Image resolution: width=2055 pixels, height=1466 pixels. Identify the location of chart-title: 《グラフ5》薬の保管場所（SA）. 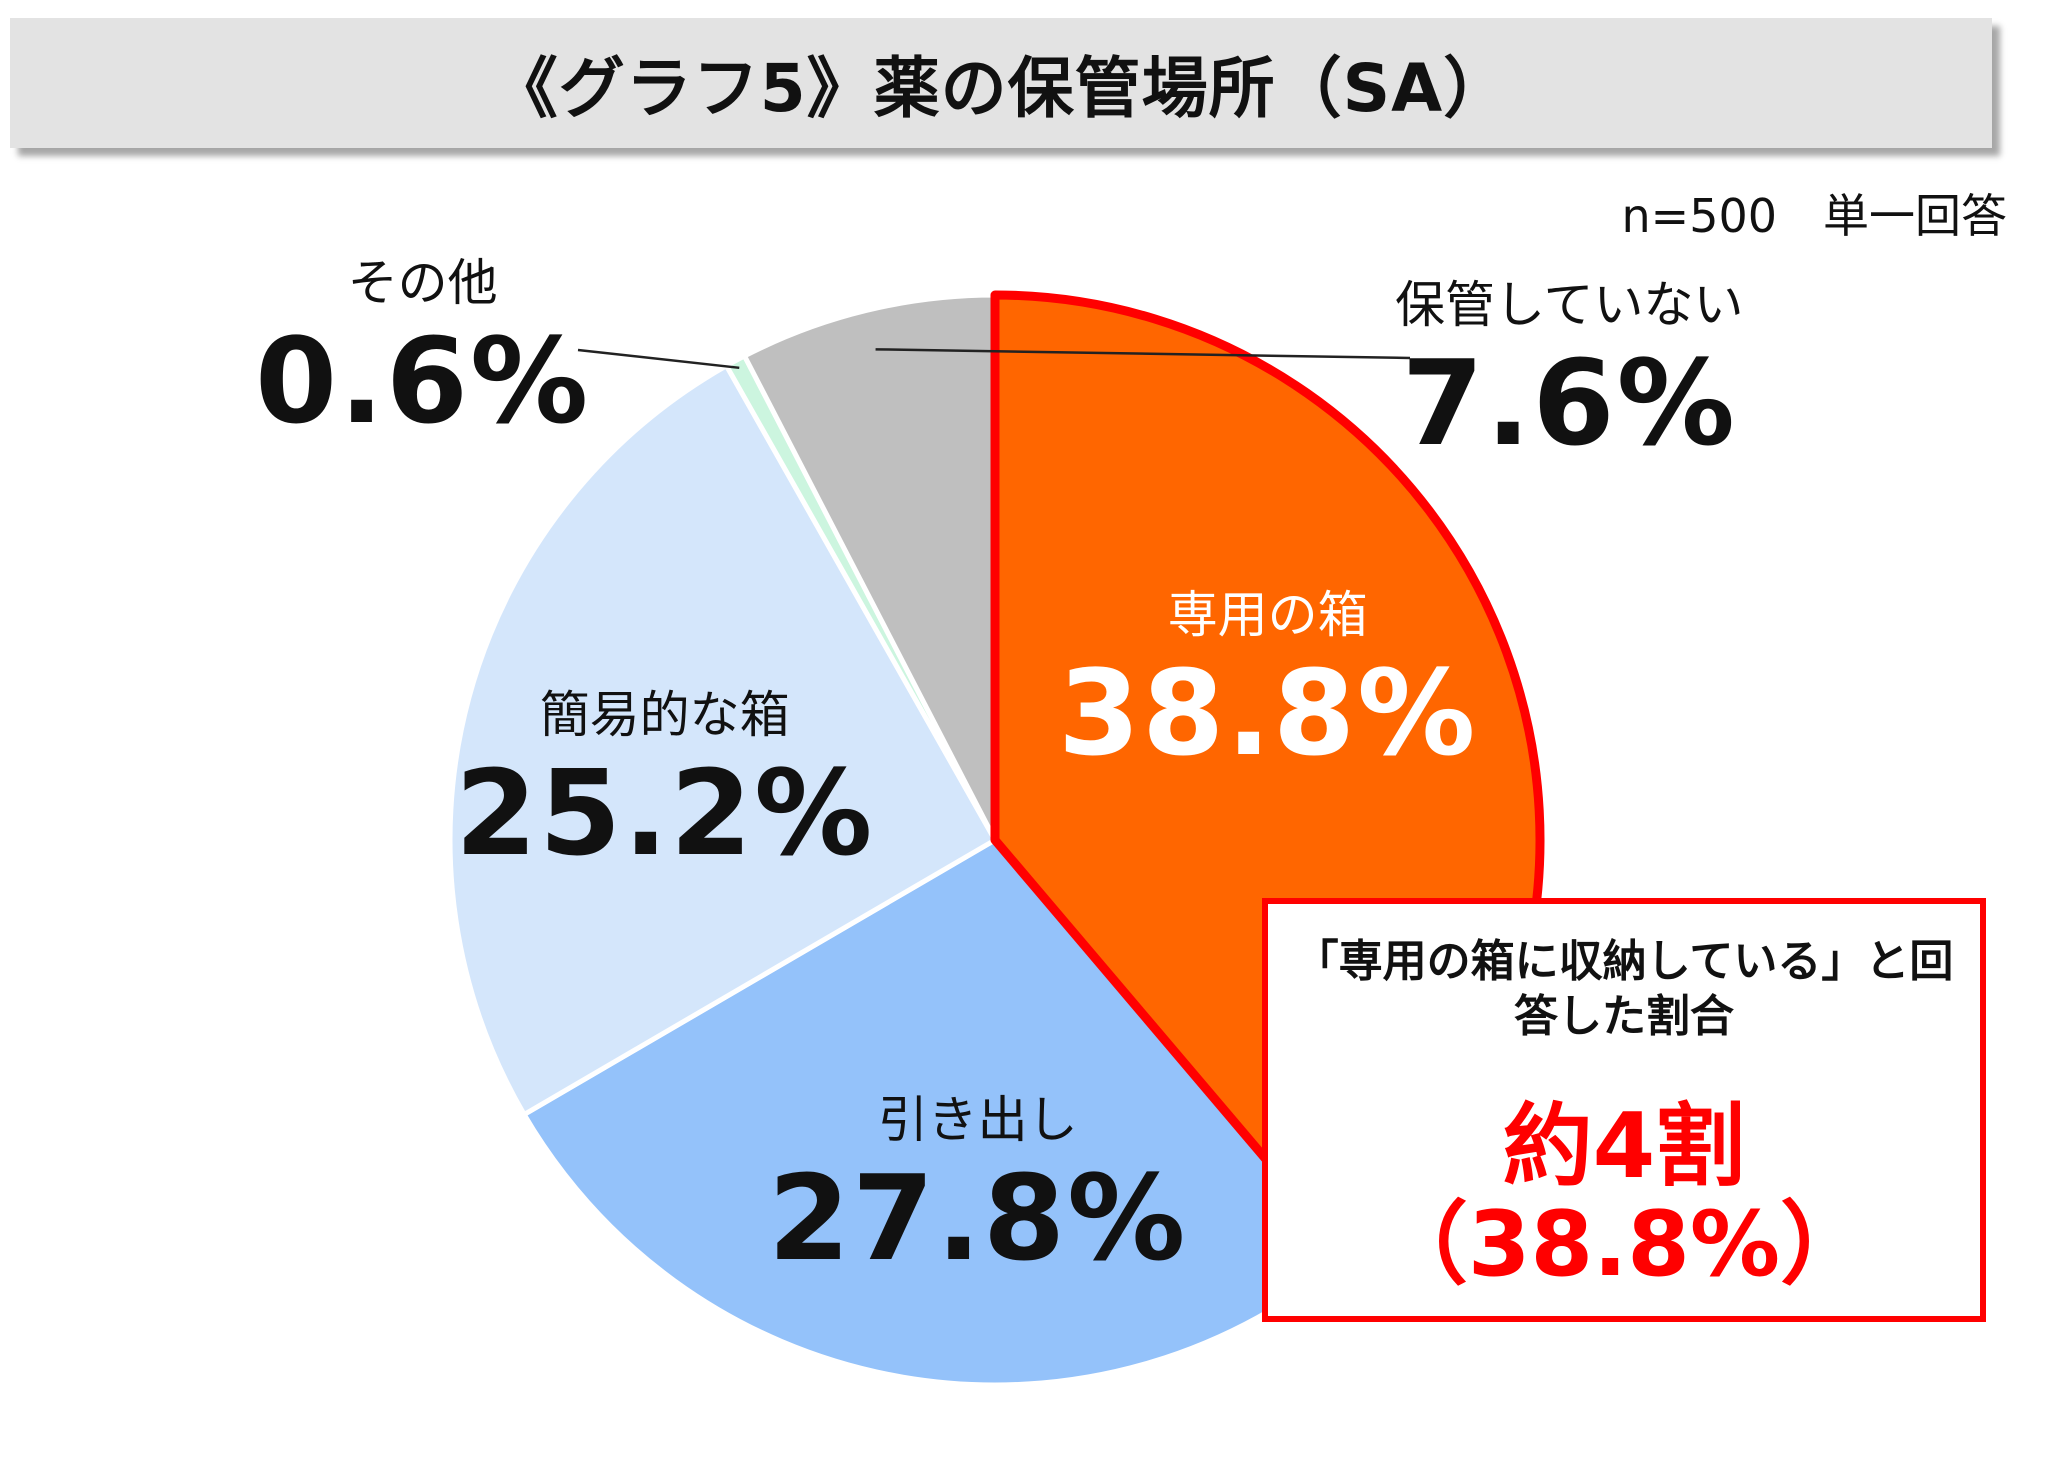
(1001, 88).